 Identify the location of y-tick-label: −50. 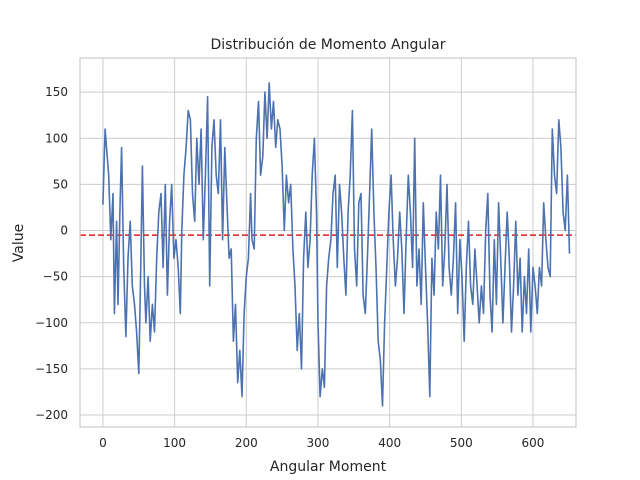
(55, 277).